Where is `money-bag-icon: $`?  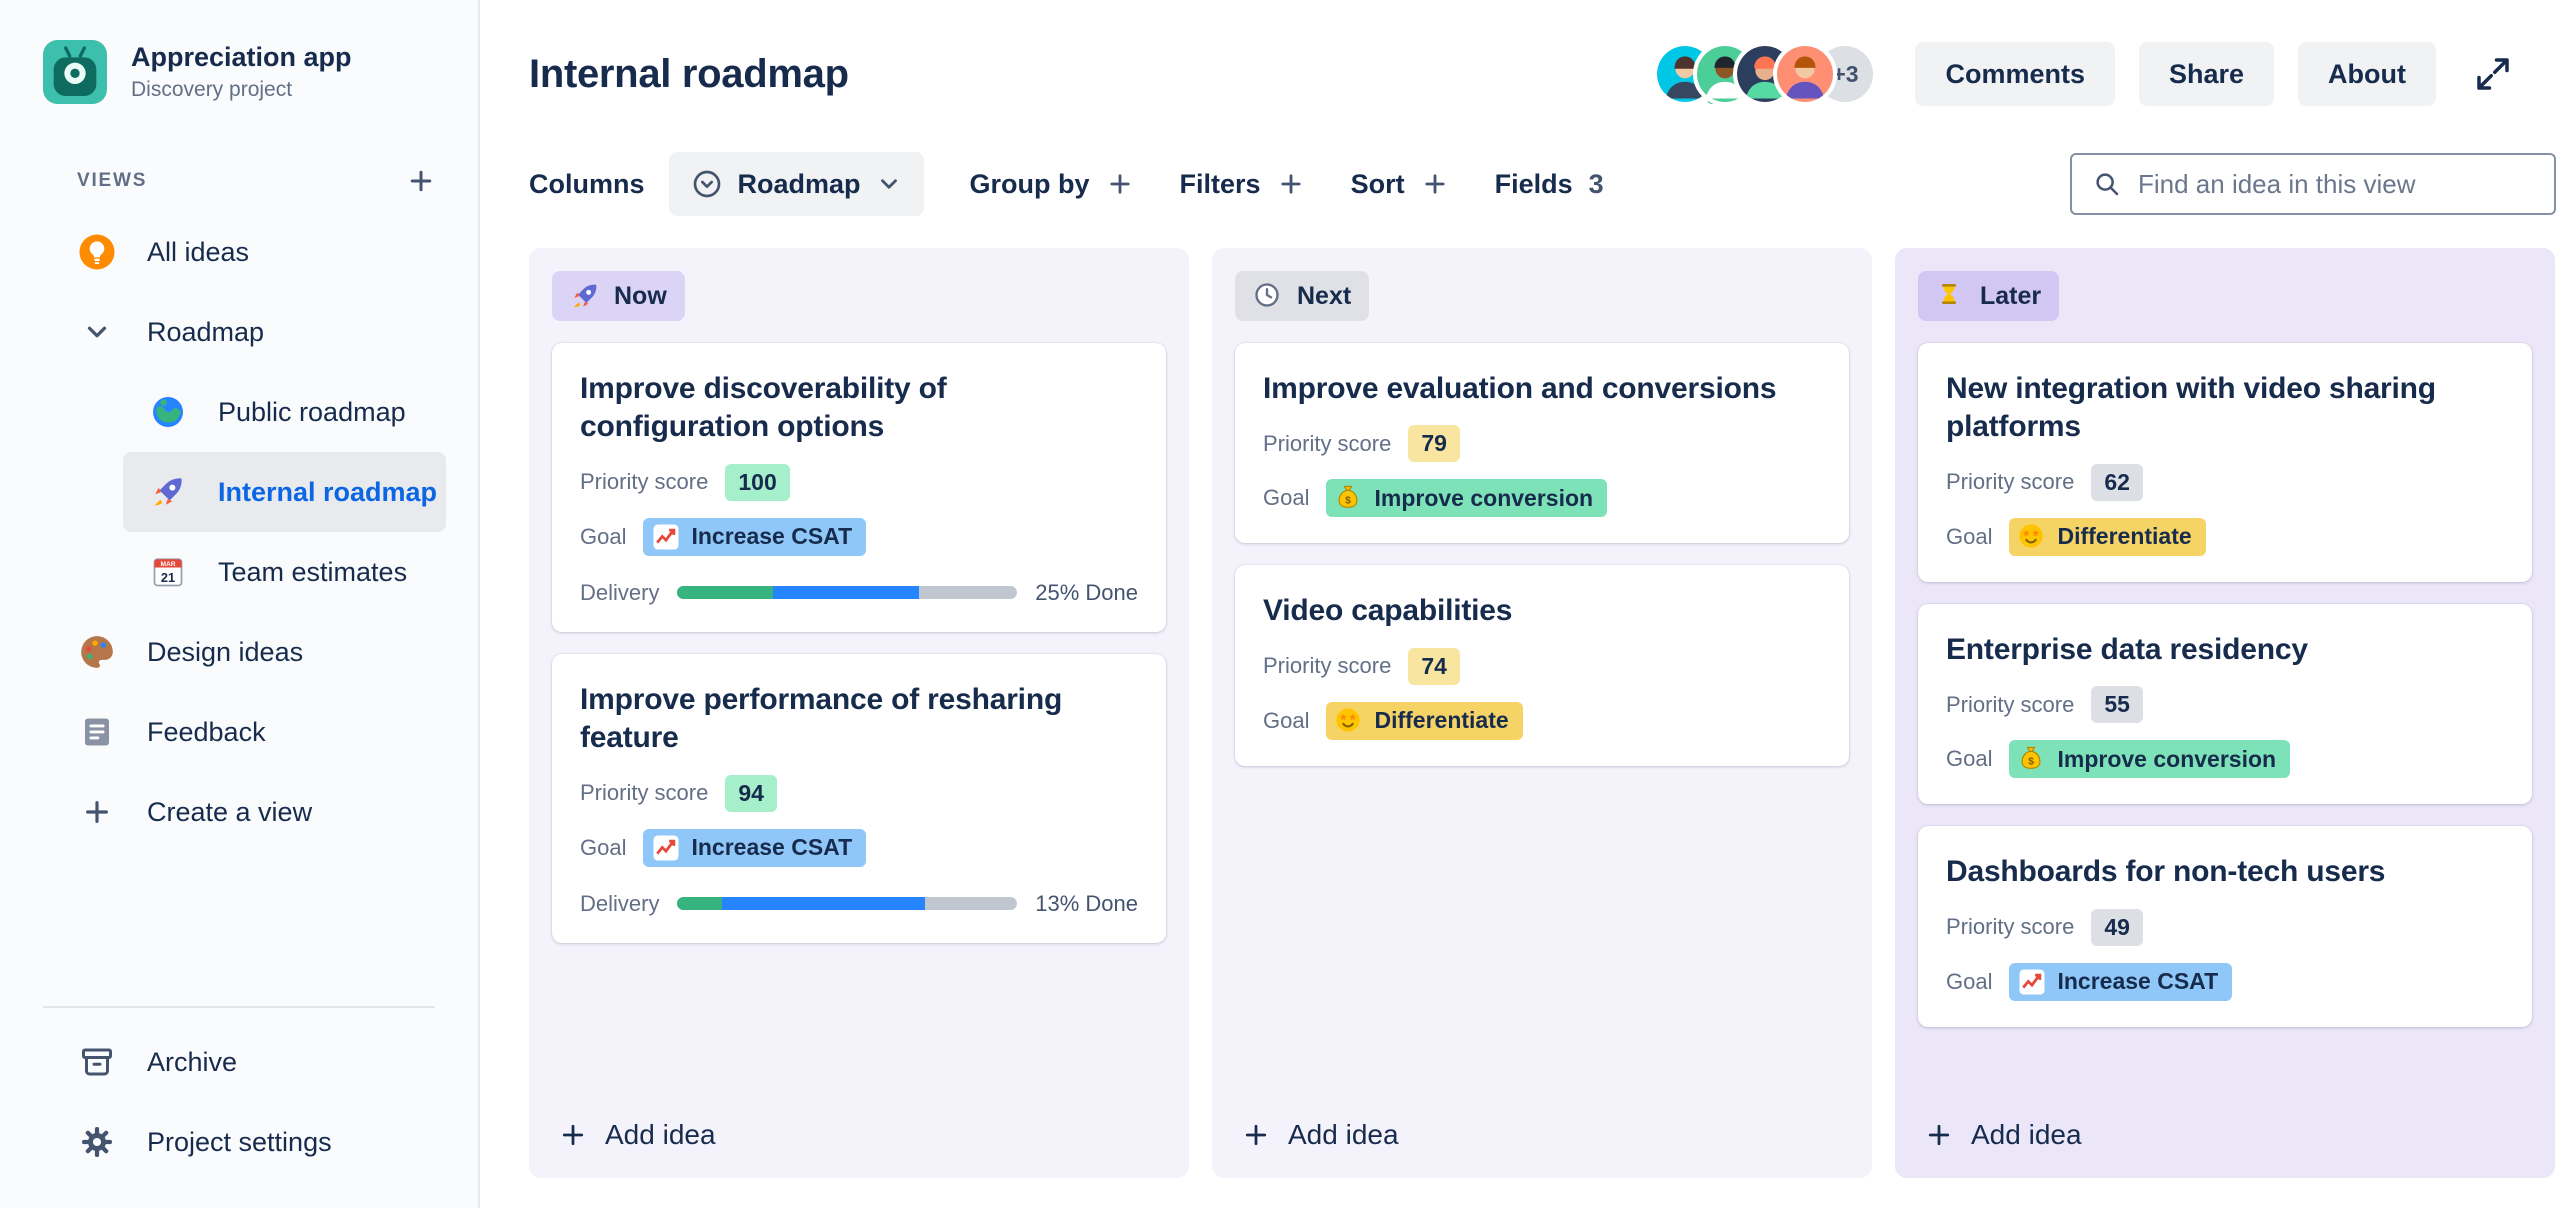
money-bag-icon: $ is located at coordinates (1349, 498).